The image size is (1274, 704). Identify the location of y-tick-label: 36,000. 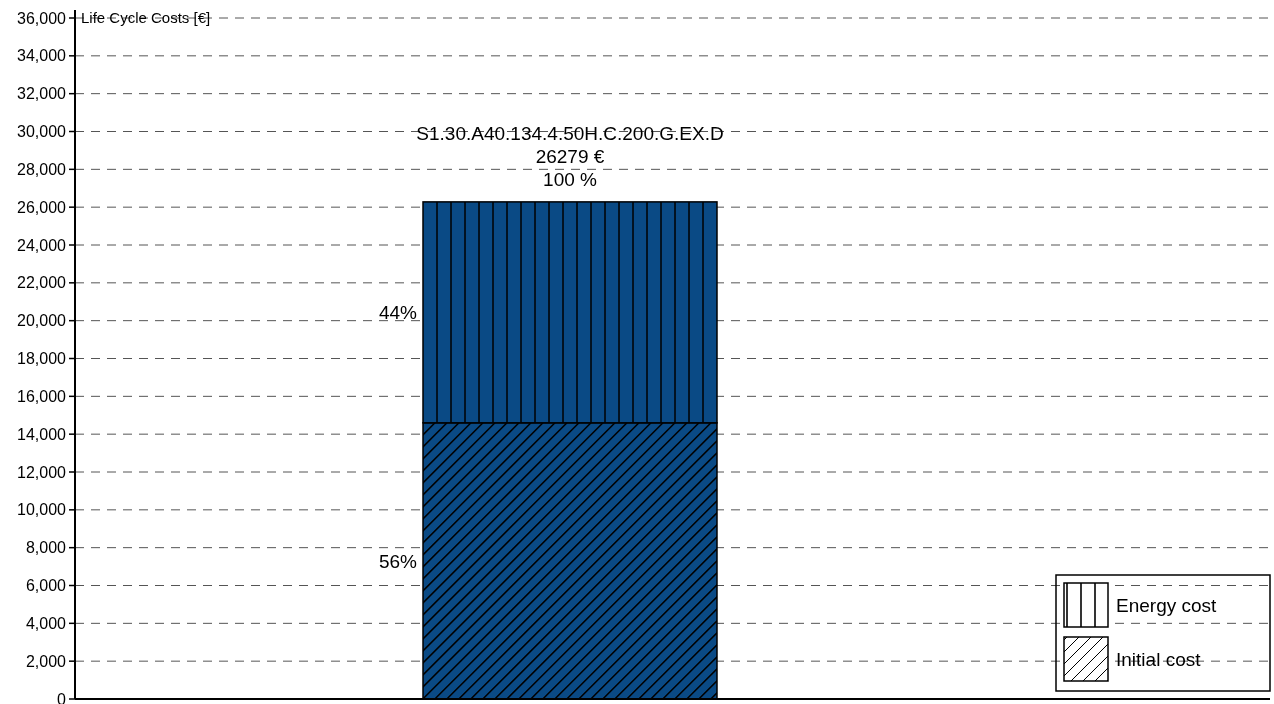
(42, 18).